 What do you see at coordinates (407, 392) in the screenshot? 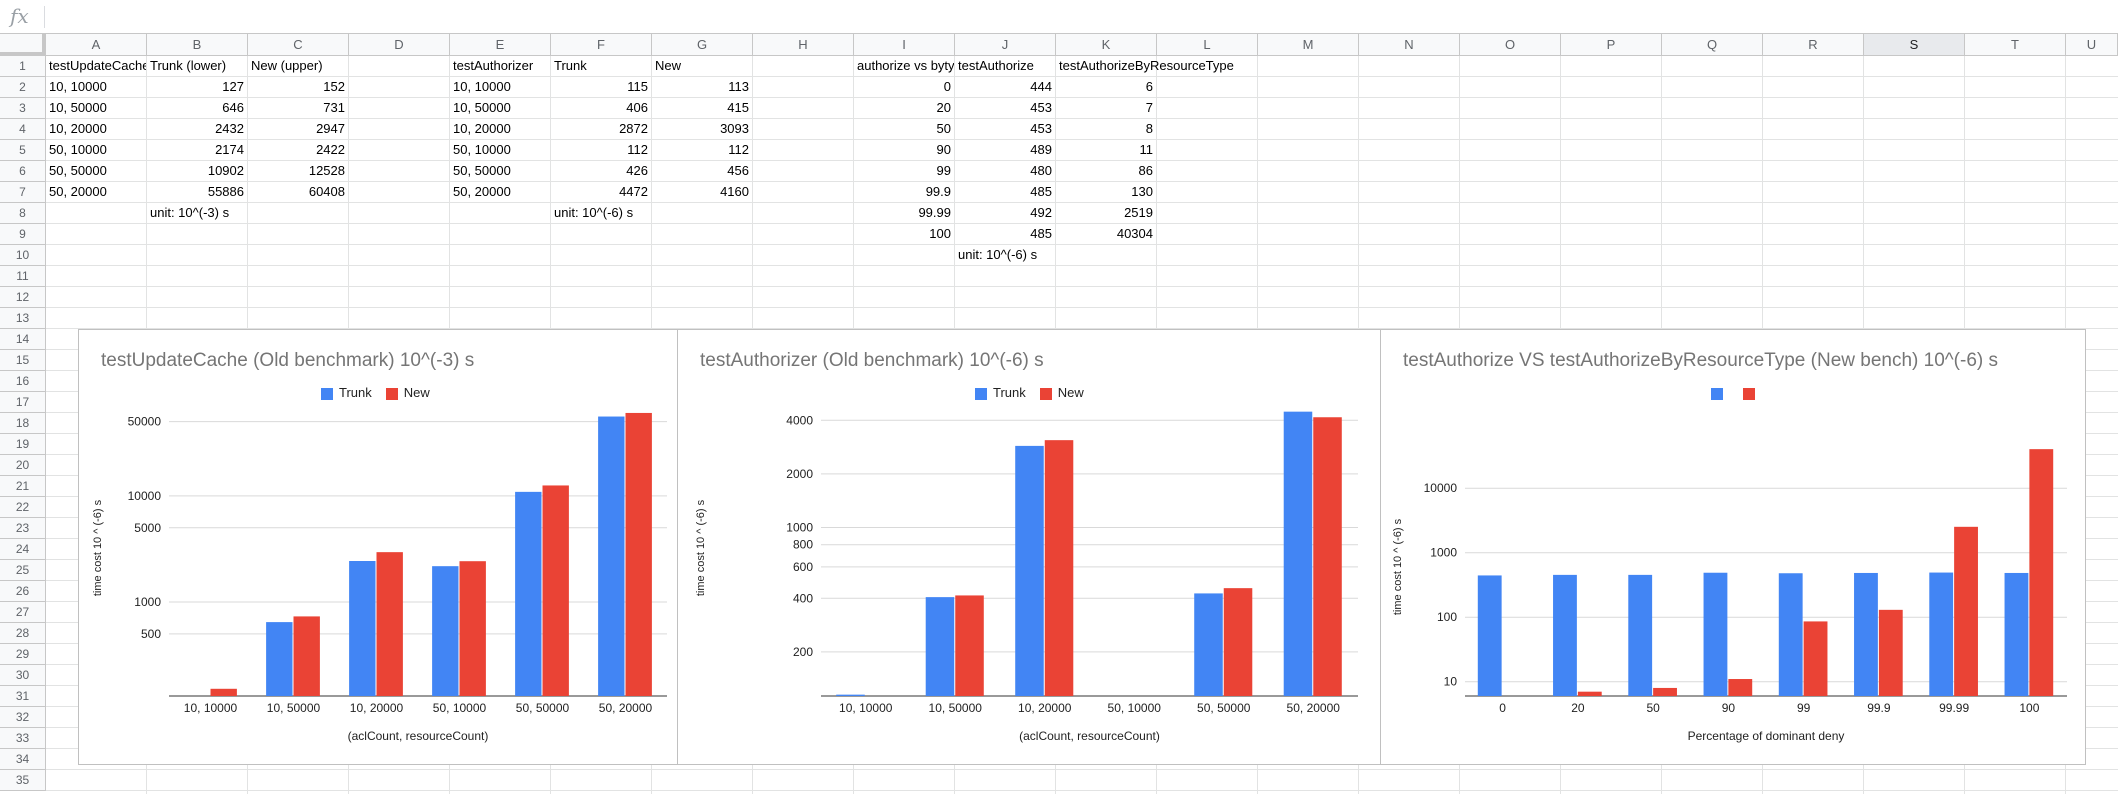
I see `legend-item: New` at bounding box center [407, 392].